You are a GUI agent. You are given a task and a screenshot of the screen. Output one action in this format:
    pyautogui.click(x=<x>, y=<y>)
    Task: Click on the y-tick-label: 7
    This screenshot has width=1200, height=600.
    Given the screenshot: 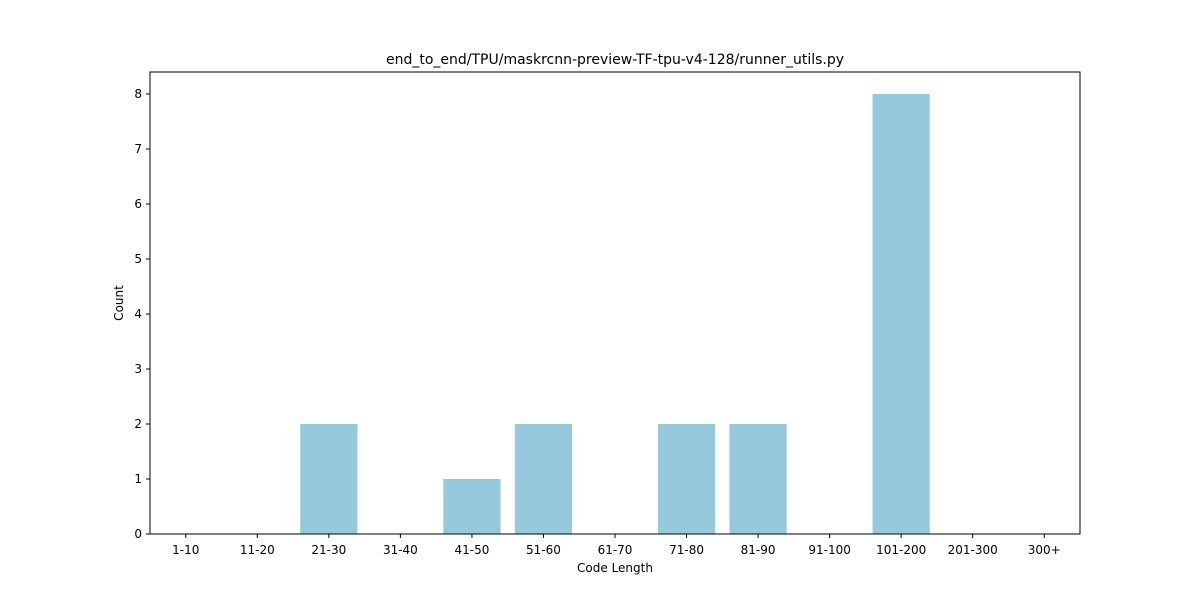 What is the action you would take?
    pyautogui.click(x=138, y=149)
    